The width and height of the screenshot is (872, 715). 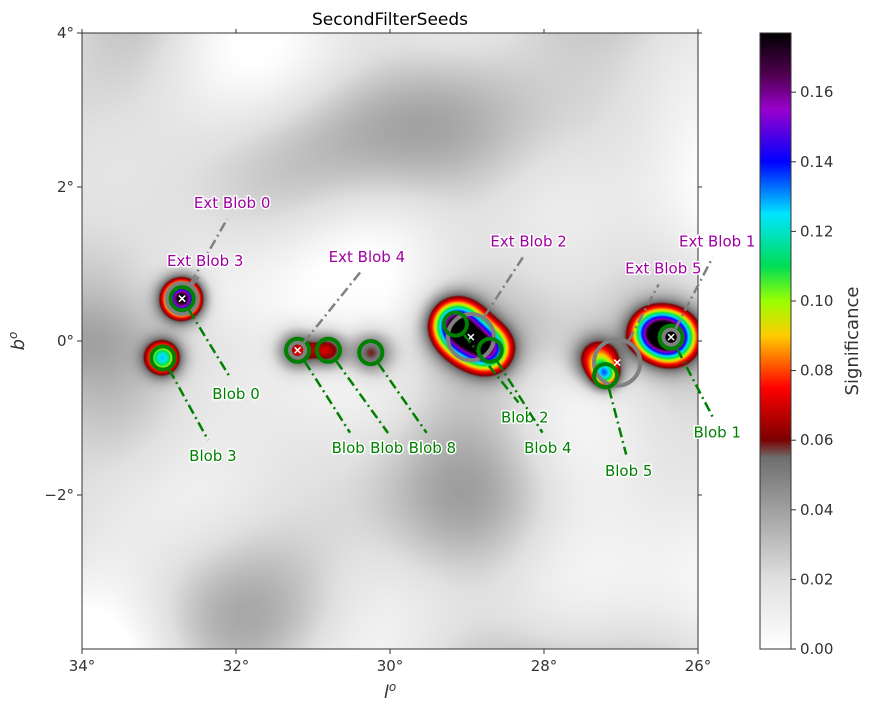 I want to click on blob-8-leader-line, so click(x=402, y=398).